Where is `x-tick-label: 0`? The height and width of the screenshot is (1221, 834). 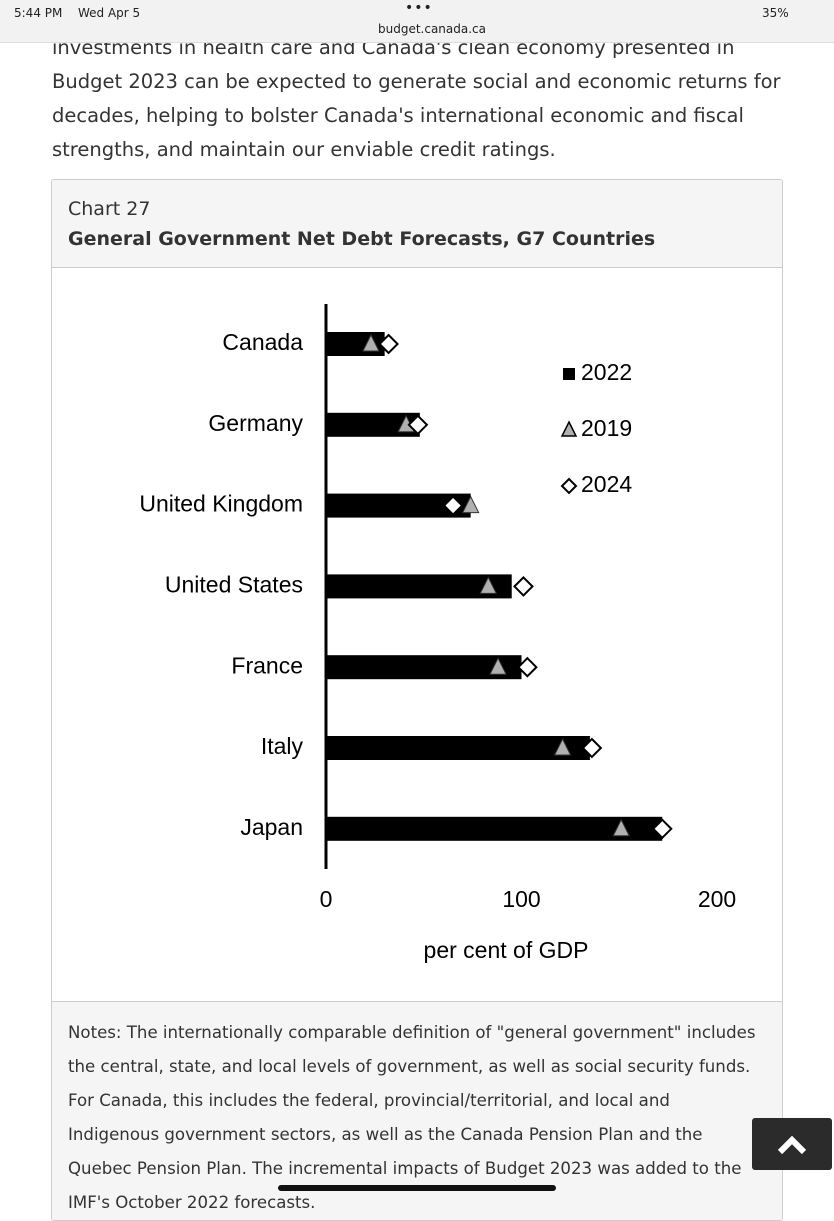
x-tick-label: 0 is located at coordinates (326, 899).